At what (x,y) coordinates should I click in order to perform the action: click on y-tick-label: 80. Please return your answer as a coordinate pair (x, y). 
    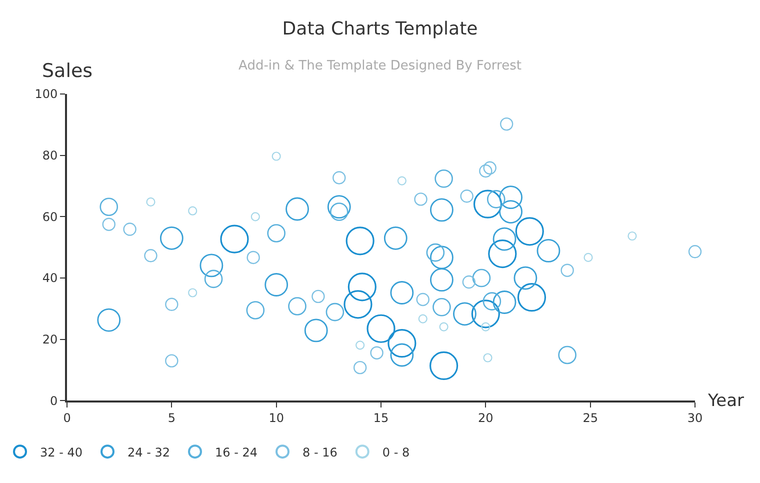
    Looking at the image, I should click on (50, 155).